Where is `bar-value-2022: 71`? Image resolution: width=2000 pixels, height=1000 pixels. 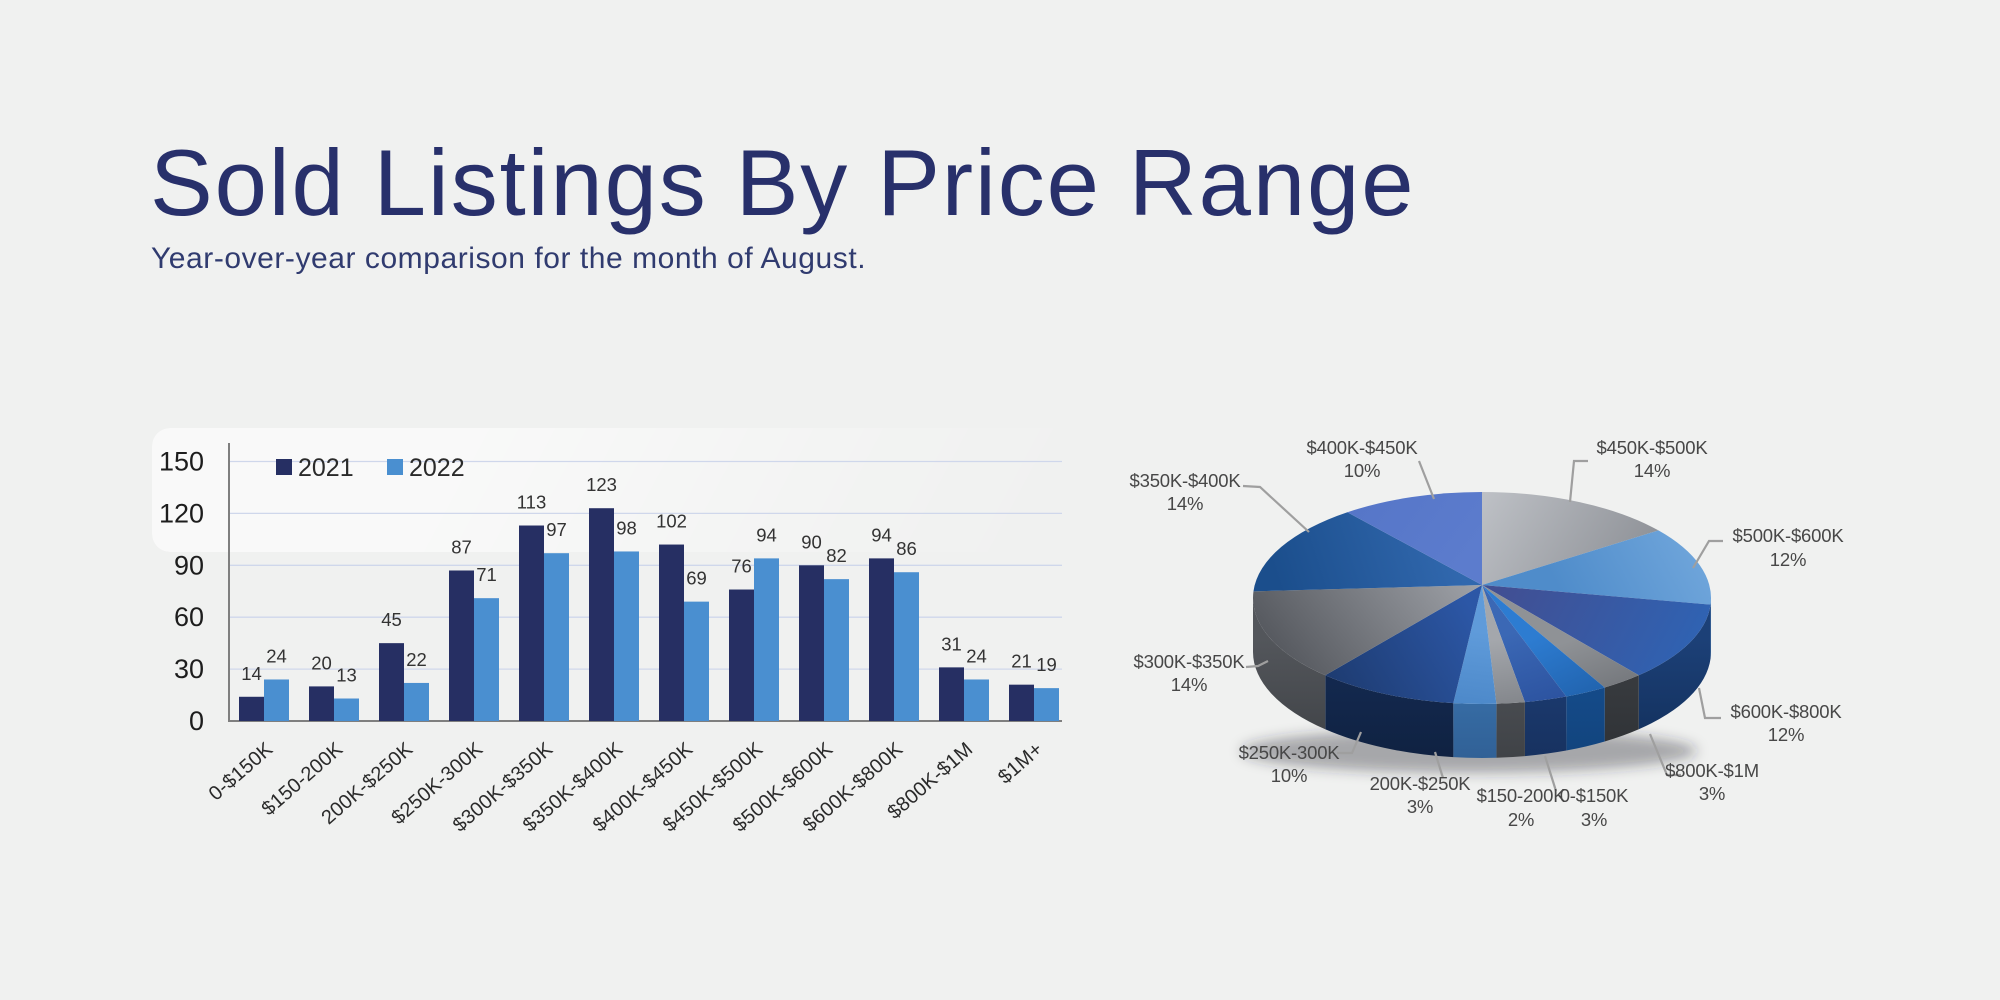 bar-value-2022: 71 is located at coordinates (486, 574).